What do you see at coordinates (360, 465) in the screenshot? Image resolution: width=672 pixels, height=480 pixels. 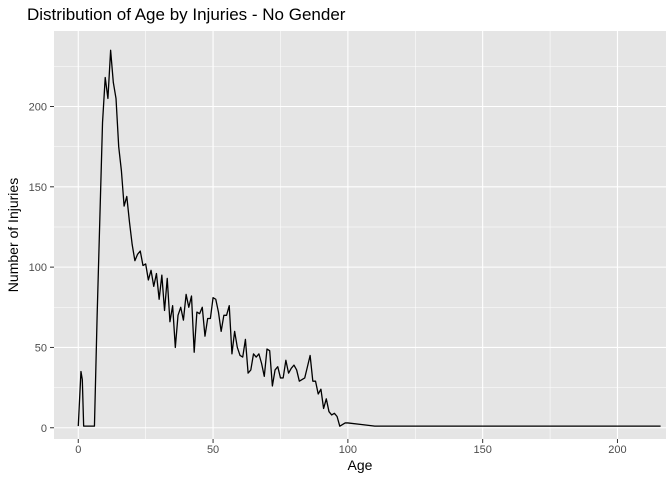 I see `x-axis-label: Age` at bounding box center [360, 465].